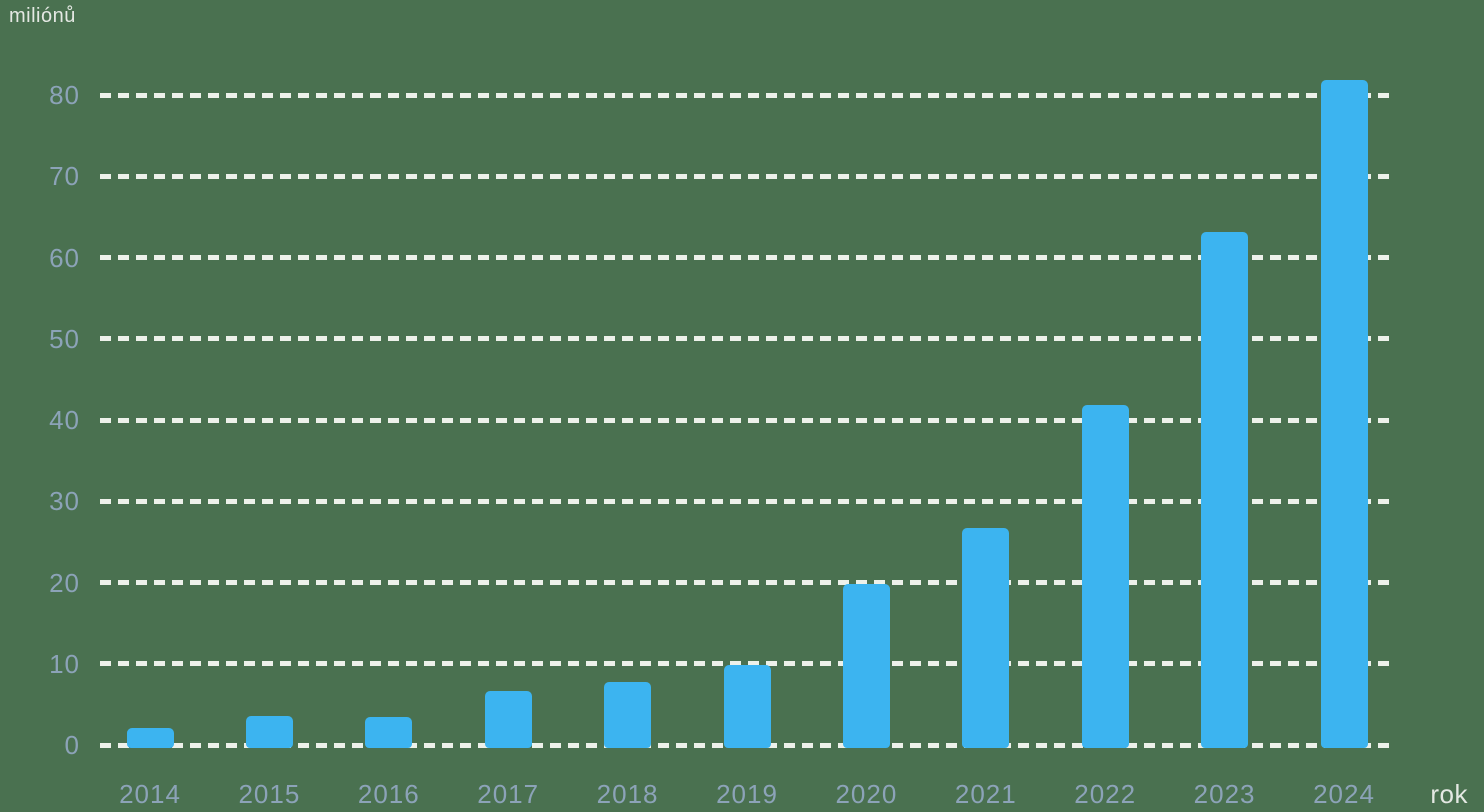 The width and height of the screenshot is (1484, 812). Describe the element at coordinates (627, 794) in the screenshot. I see `x-tick-label: 2018` at that location.